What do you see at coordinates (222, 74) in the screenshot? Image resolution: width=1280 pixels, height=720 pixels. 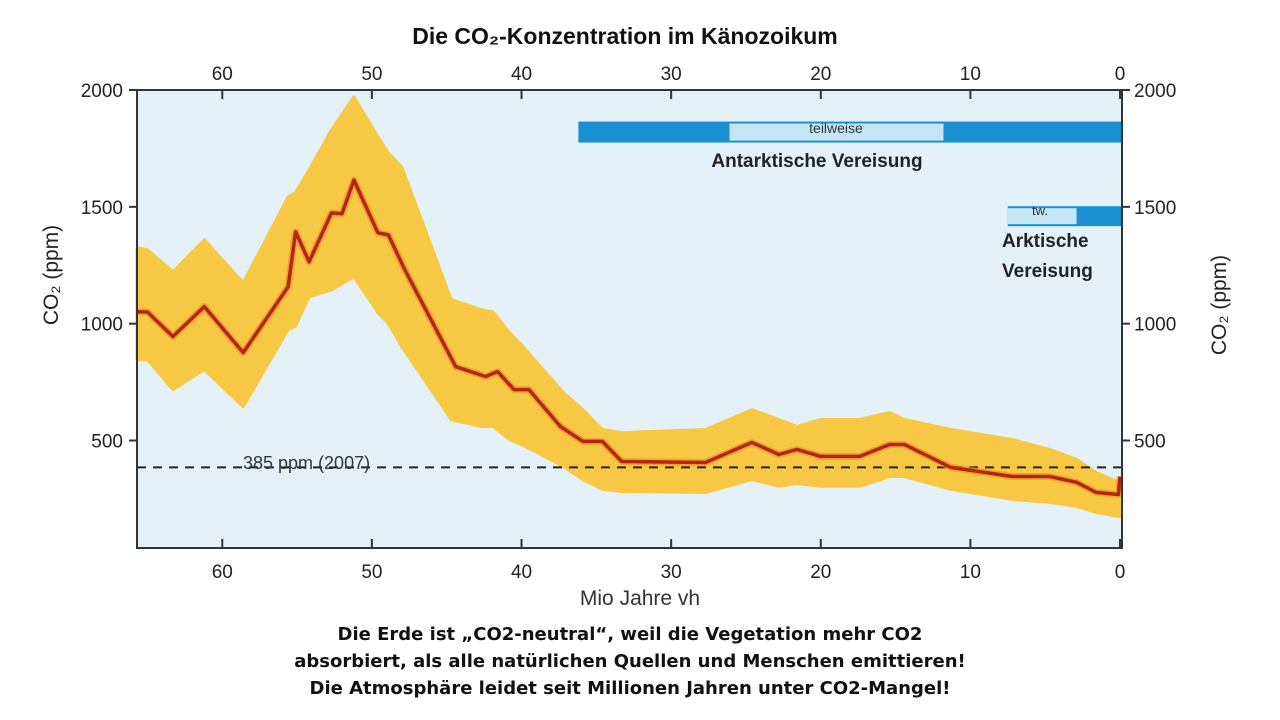 I see `x-tick-label-top: 60` at bounding box center [222, 74].